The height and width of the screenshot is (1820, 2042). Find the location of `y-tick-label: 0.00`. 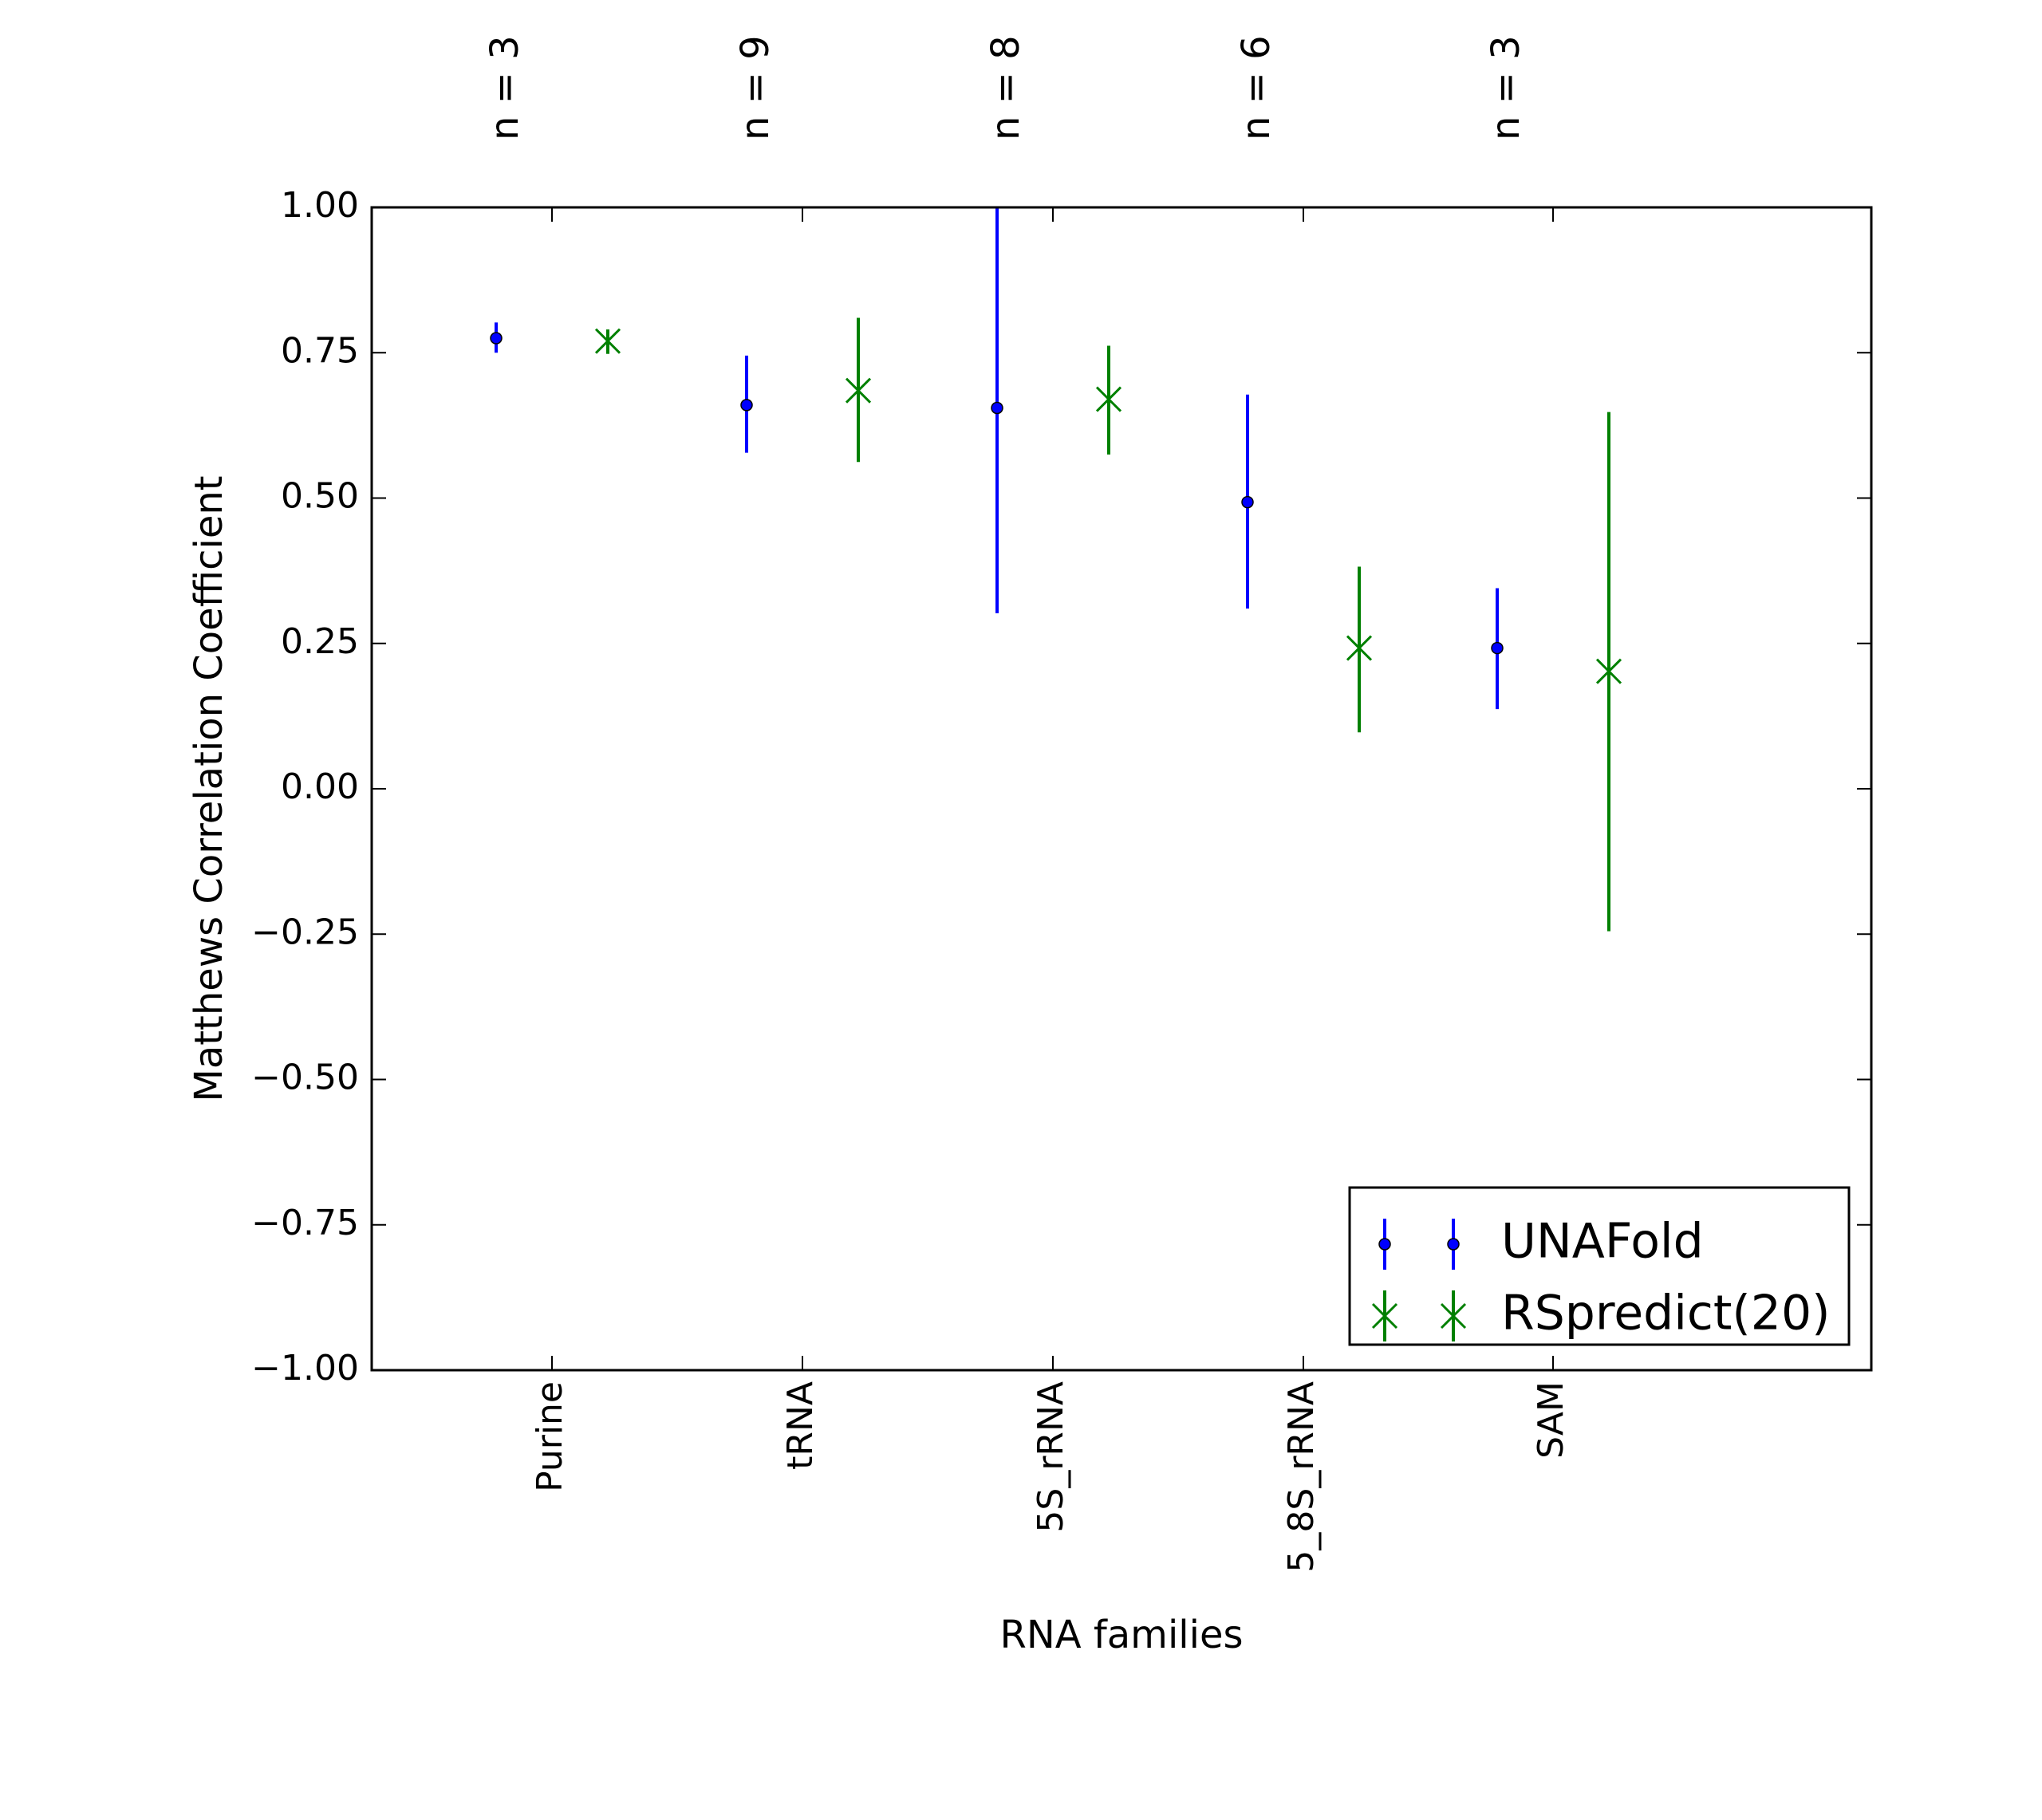

y-tick-label: 0.00 is located at coordinates (320, 786).